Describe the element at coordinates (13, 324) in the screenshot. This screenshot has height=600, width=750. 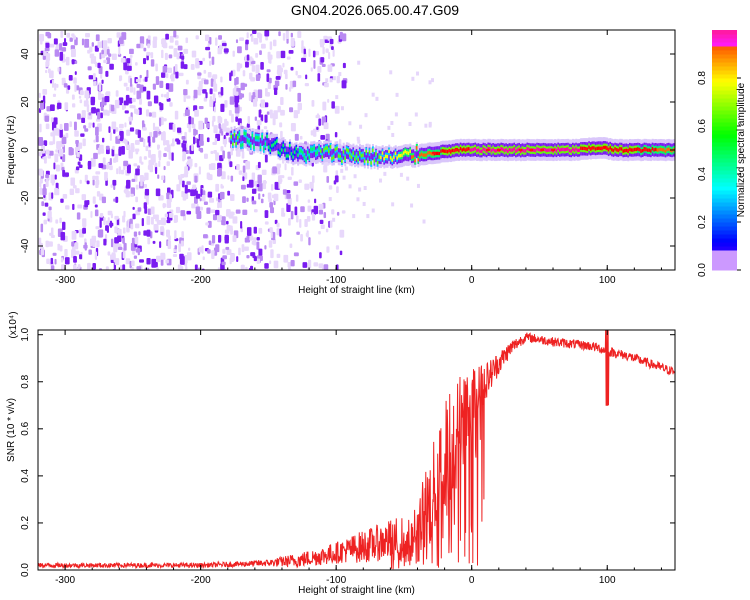
I see `snr-y-scale-note: (x10⁴)` at that location.